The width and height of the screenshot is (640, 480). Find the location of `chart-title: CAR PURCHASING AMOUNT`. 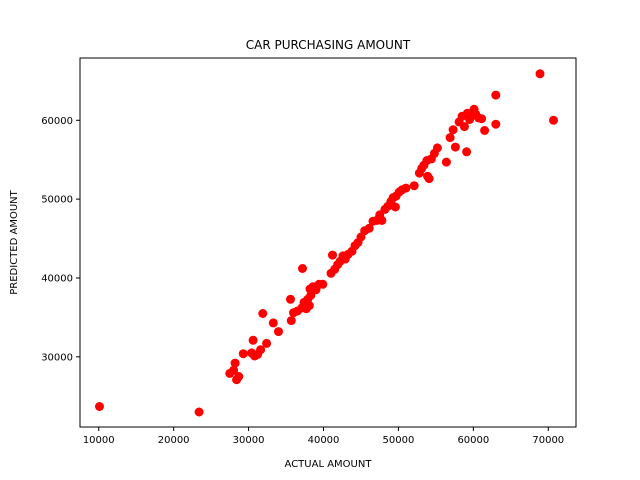

chart-title: CAR PURCHASING AMOUNT is located at coordinates (328, 45).